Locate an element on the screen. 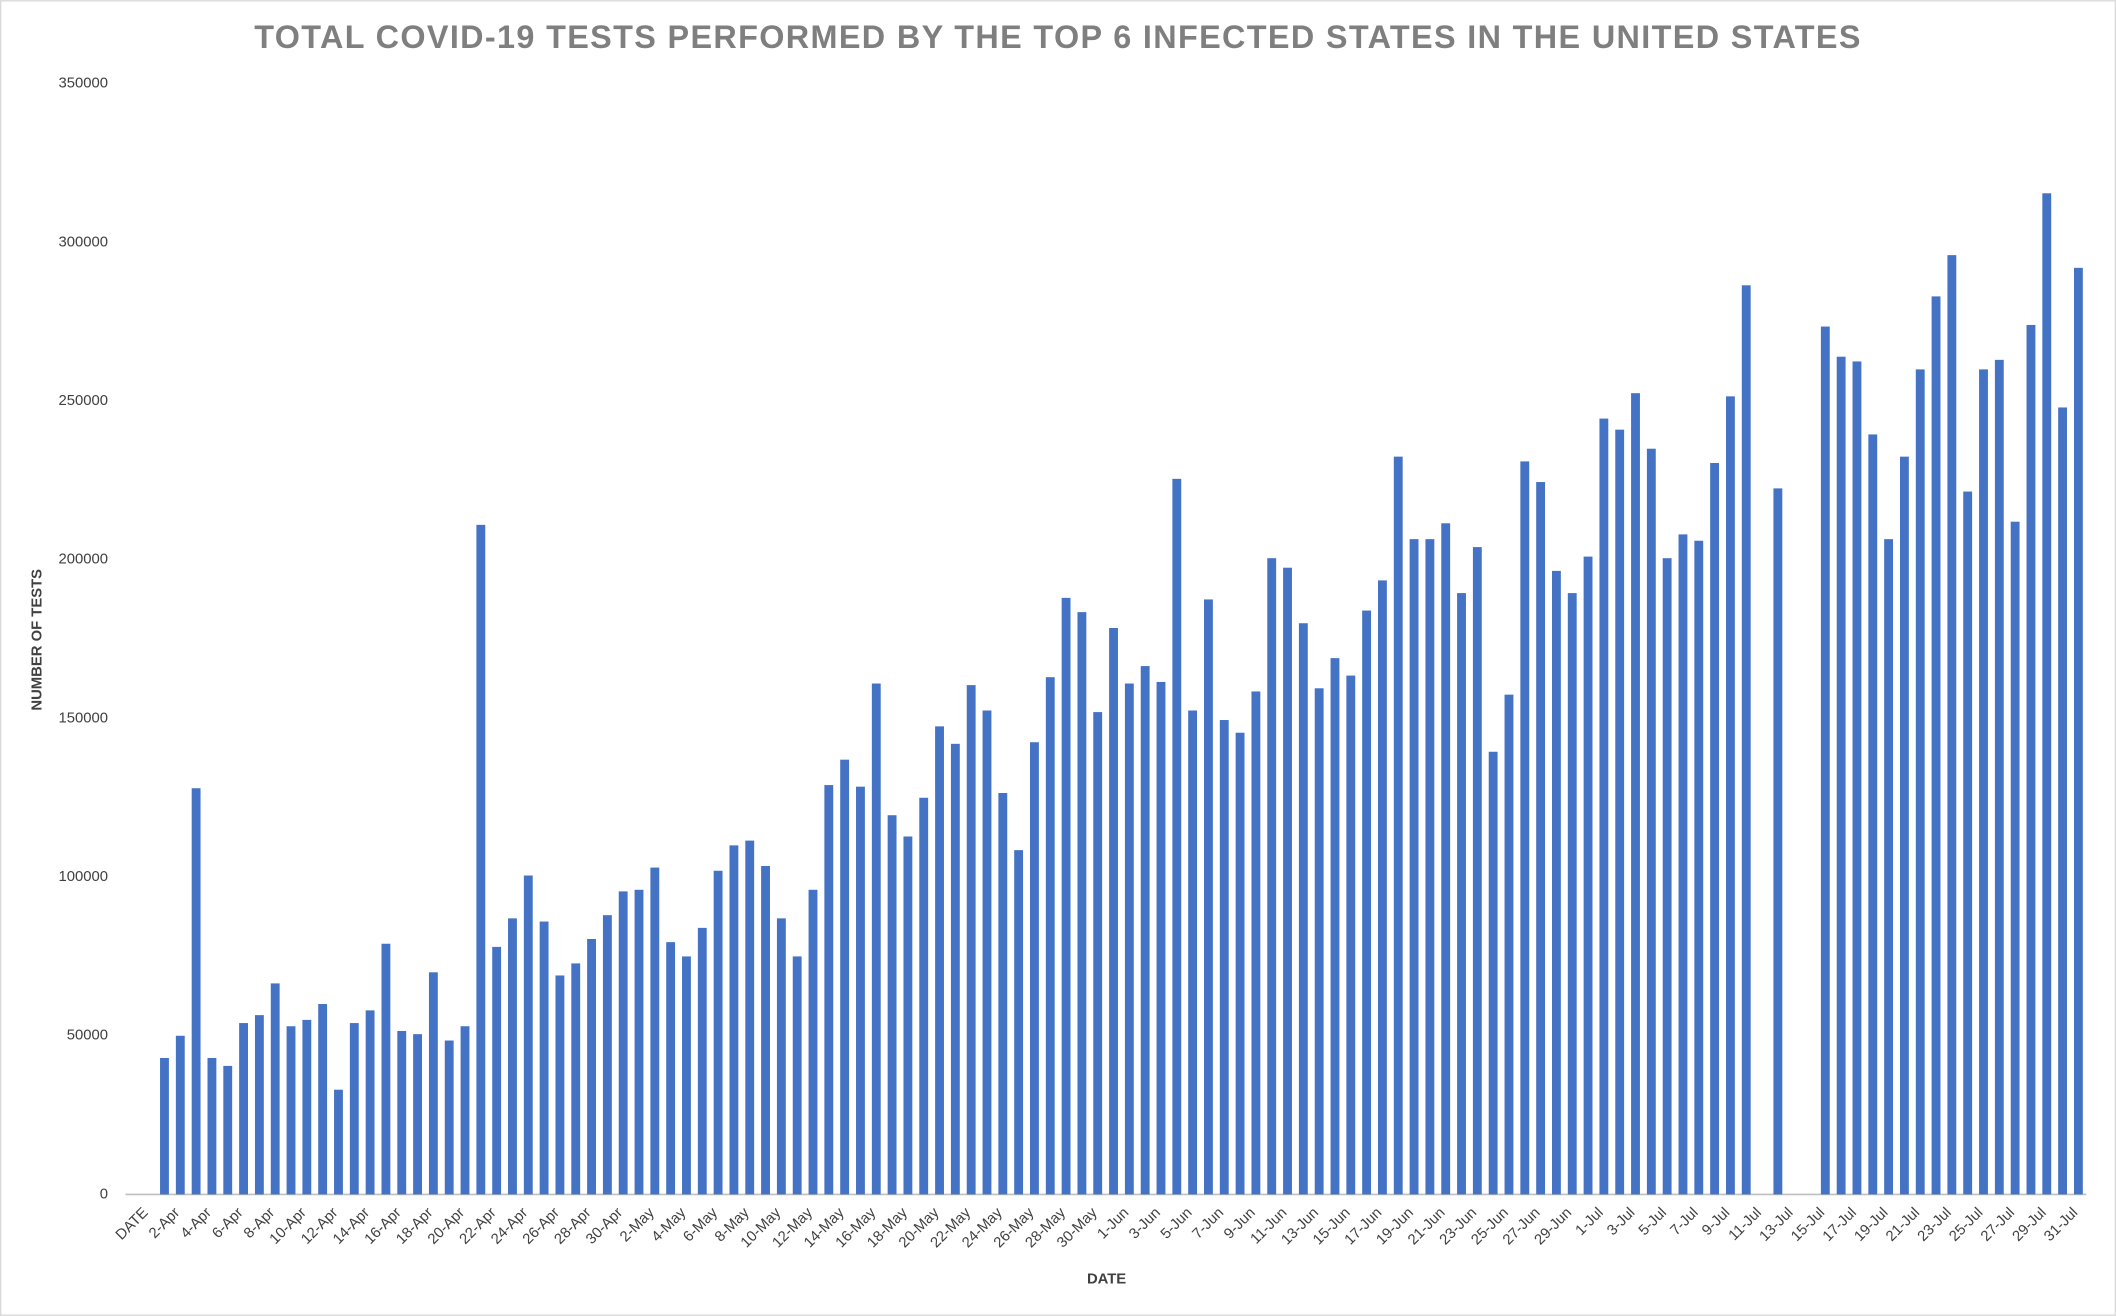  y-tick-label: 150000 is located at coordinates (82, 718).